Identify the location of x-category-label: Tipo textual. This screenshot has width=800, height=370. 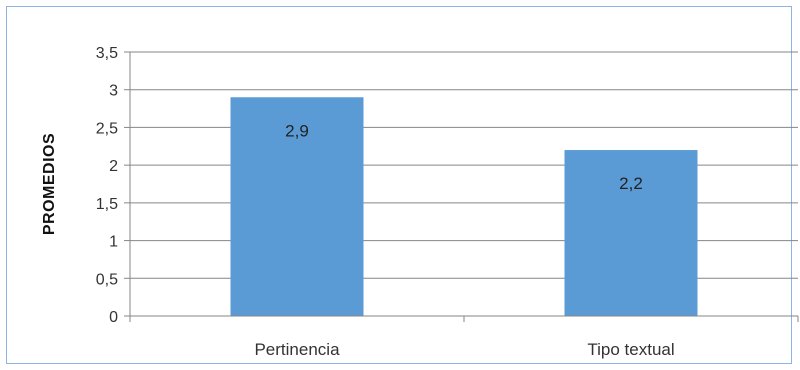
(630, 349).